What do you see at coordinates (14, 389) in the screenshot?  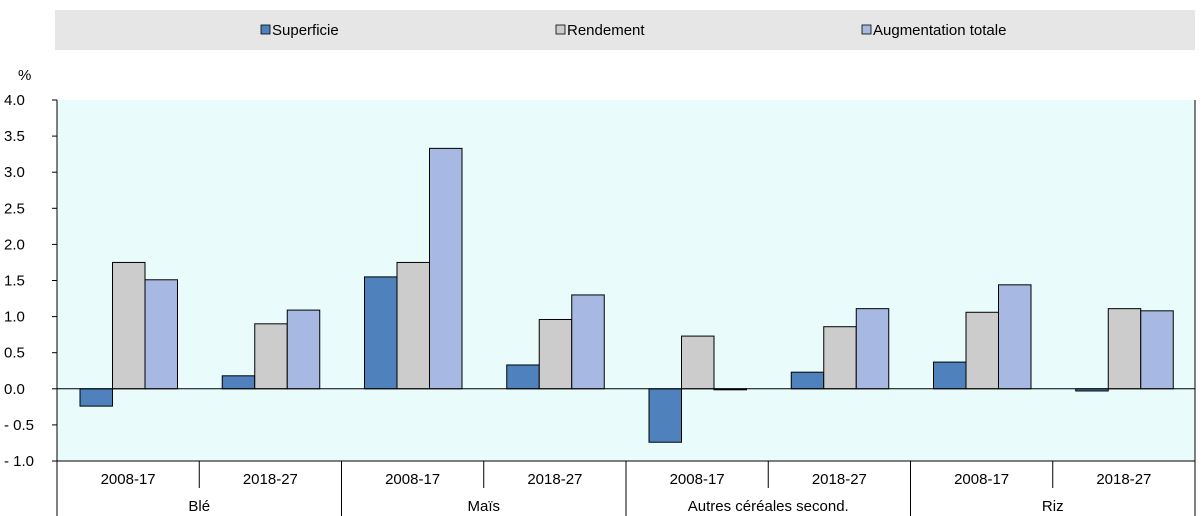 I see `y-tick-label: 0.0` at bounding box center [14, 389].